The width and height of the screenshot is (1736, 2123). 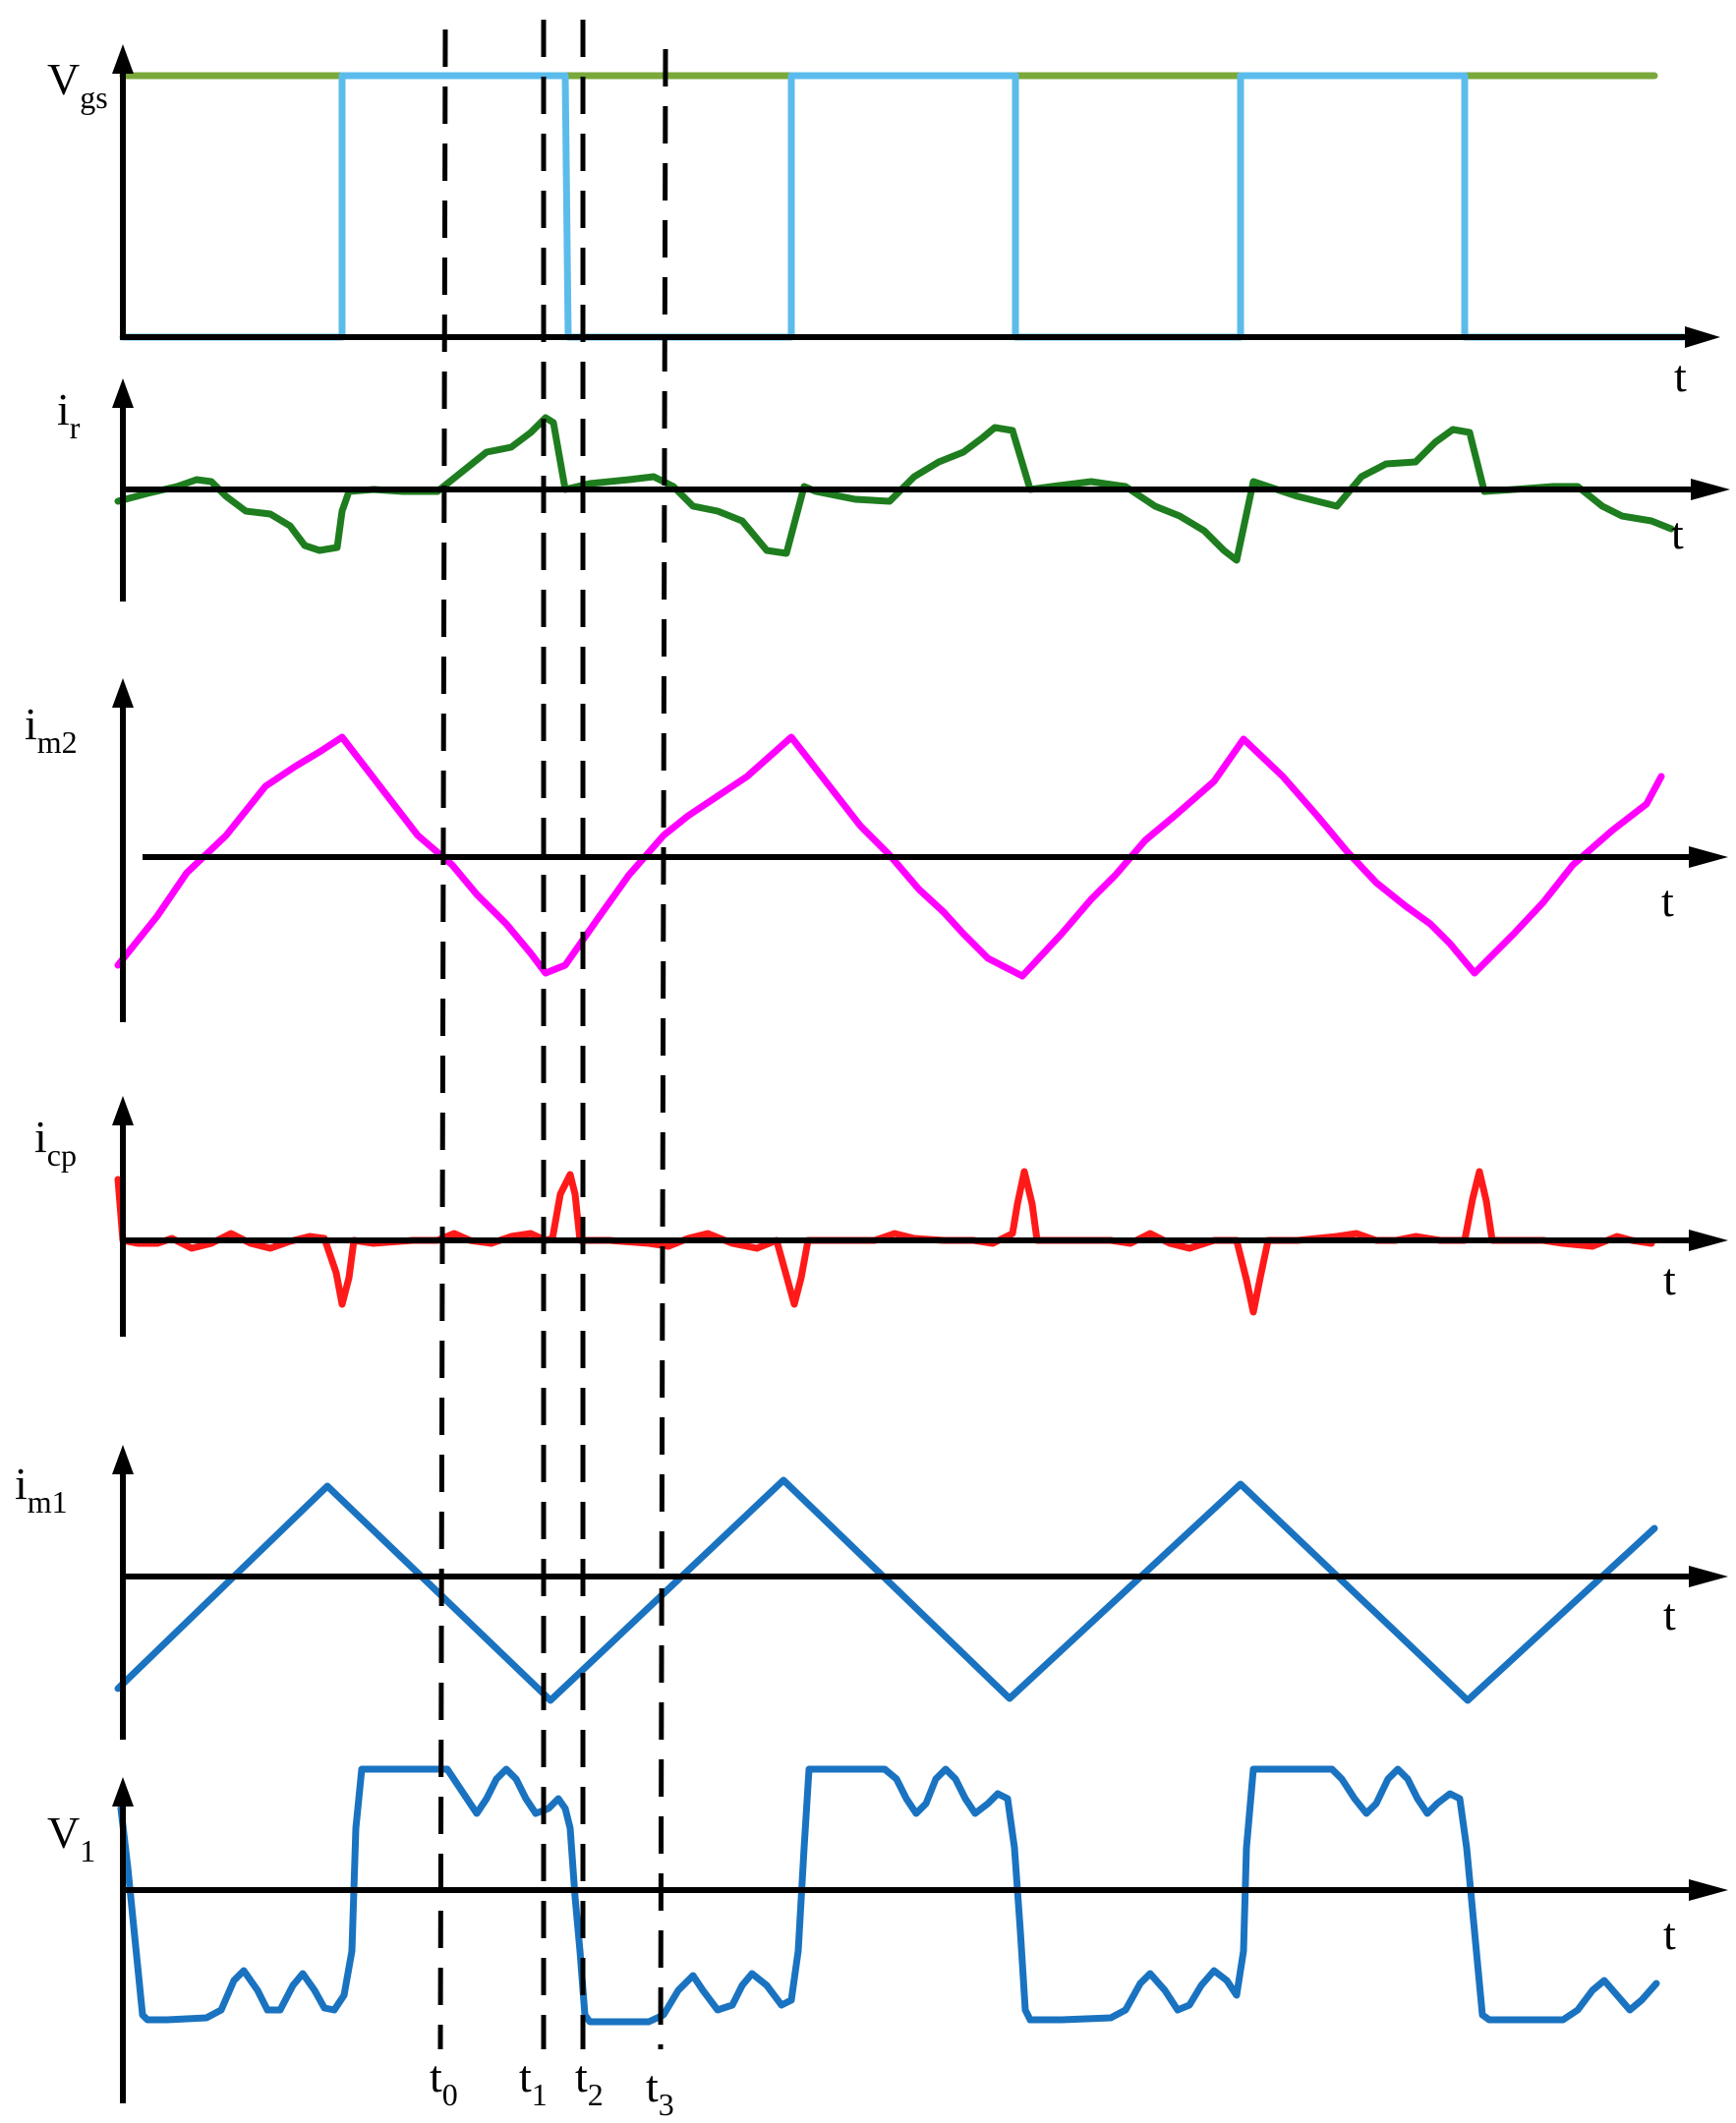 I want to click on vgs-label: Vgs, so click(x=77, y=84).